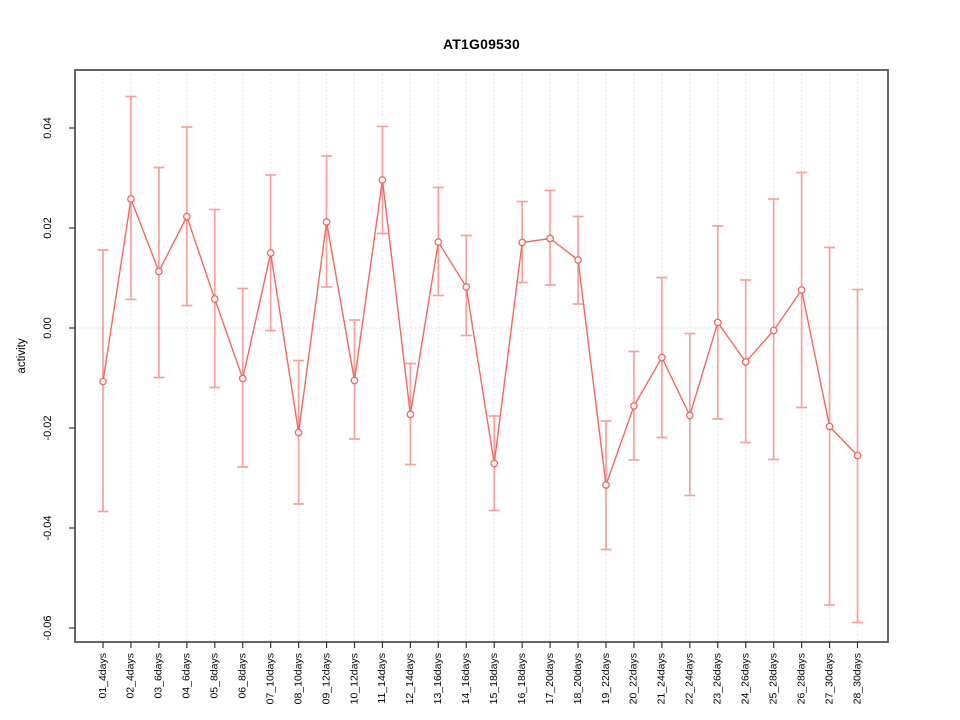  What do you see at coordinates (48, 627) in the screenshot?
I see `y-tick-label: -0.06` at bounding box center [48, 627].